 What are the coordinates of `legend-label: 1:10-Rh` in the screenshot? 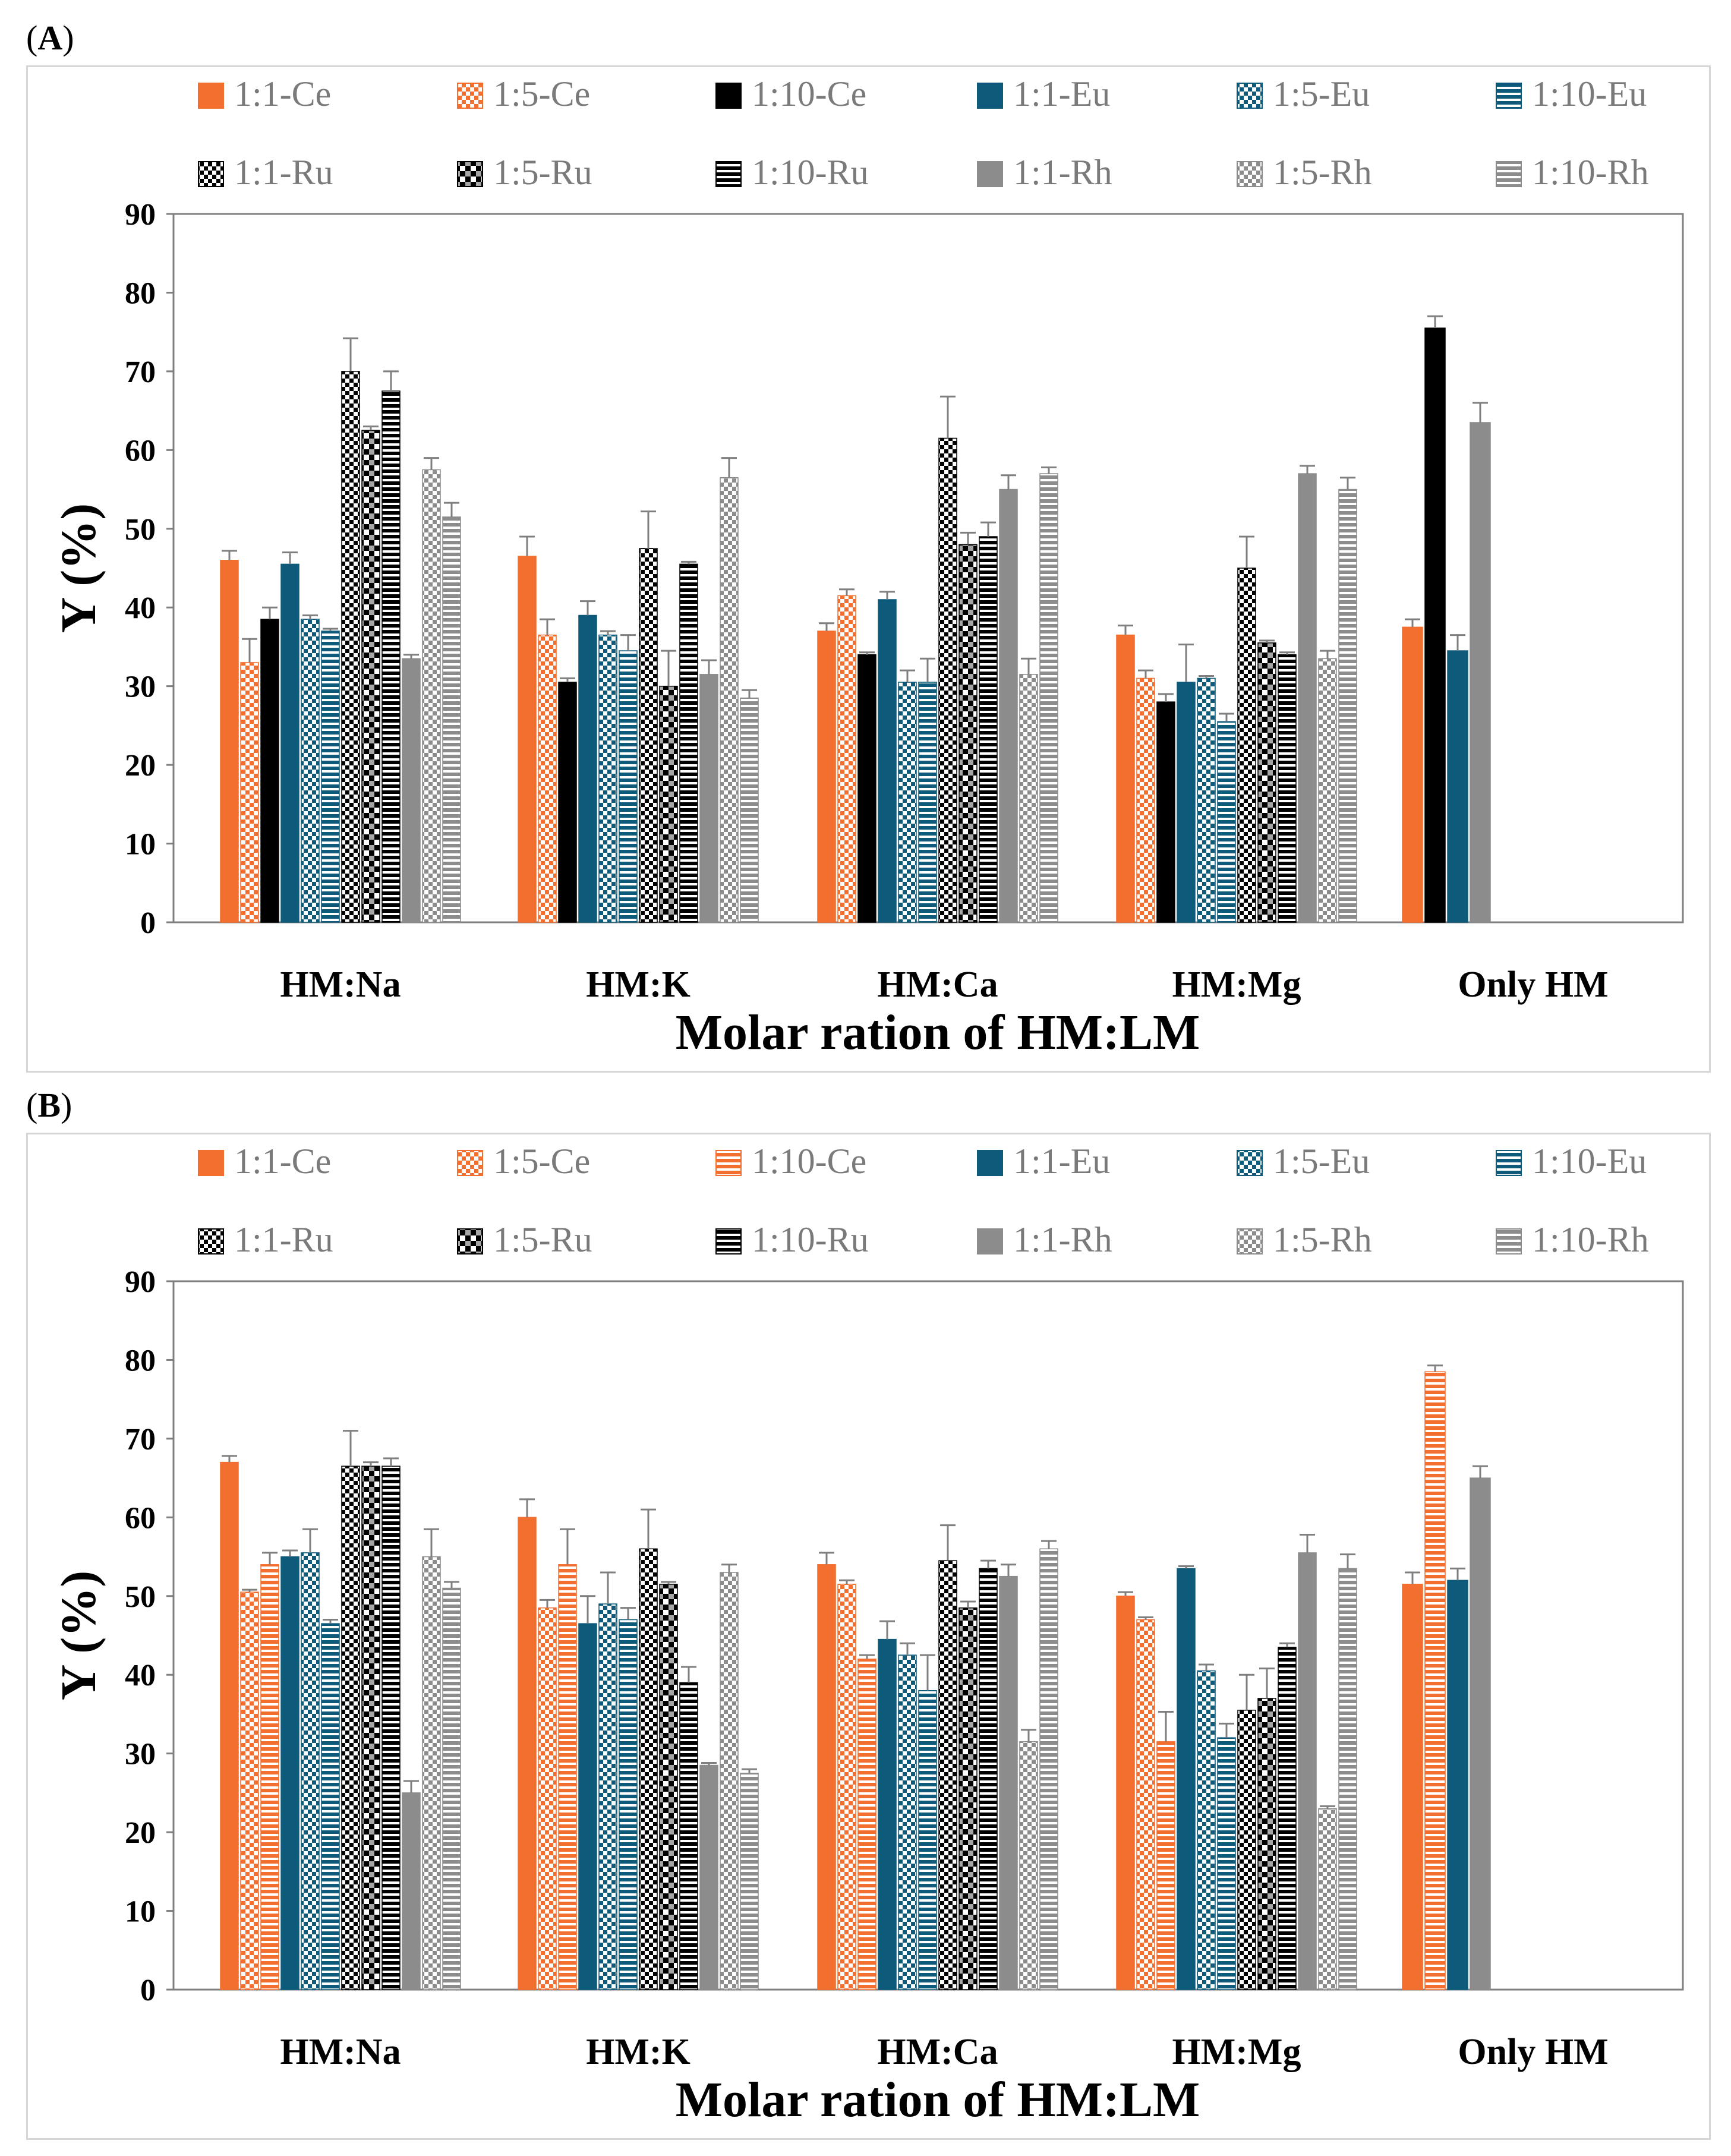 It's located at (1590, 172).